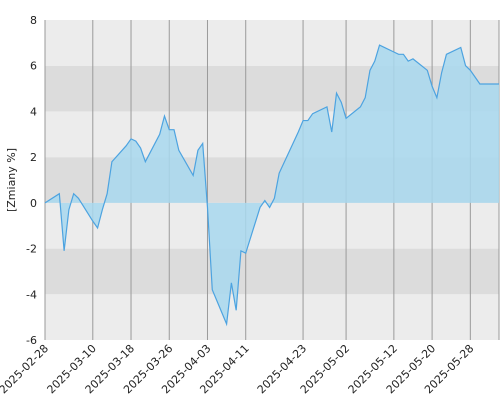 Image resolution: width=500 pixels, height=400 pixels. What do you see at coordinates (33, 66) in the screenshot?
I see `y-tick-label: 6` at bounding box center [33, 66].